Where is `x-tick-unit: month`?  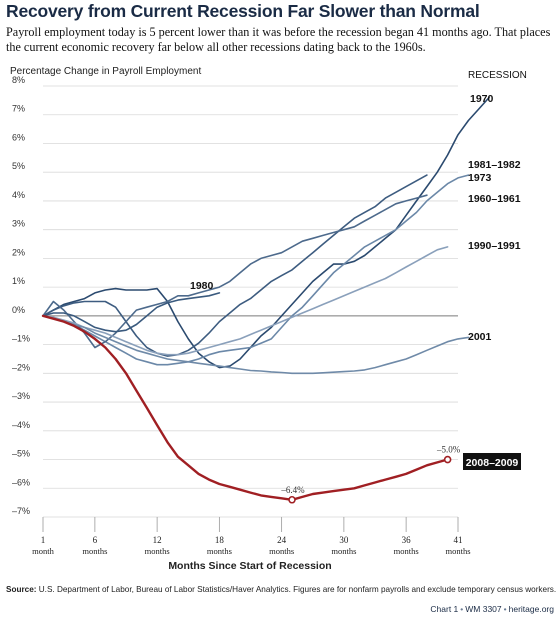
x-tick-unit: month is located at coordinates (43, 551).